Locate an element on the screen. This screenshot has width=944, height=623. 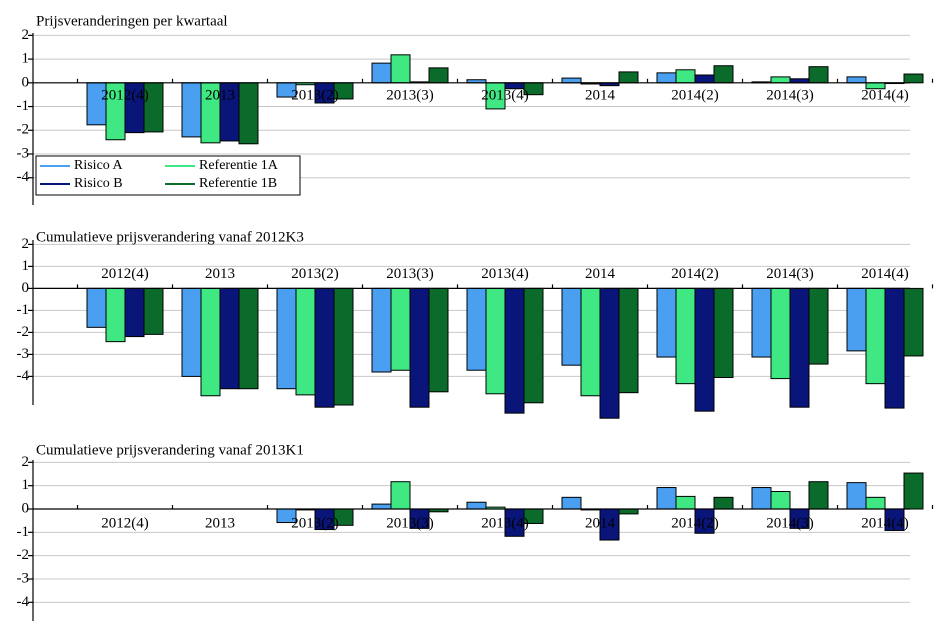
legend-label: Referentie 1A is located at coordinates (239, 165).